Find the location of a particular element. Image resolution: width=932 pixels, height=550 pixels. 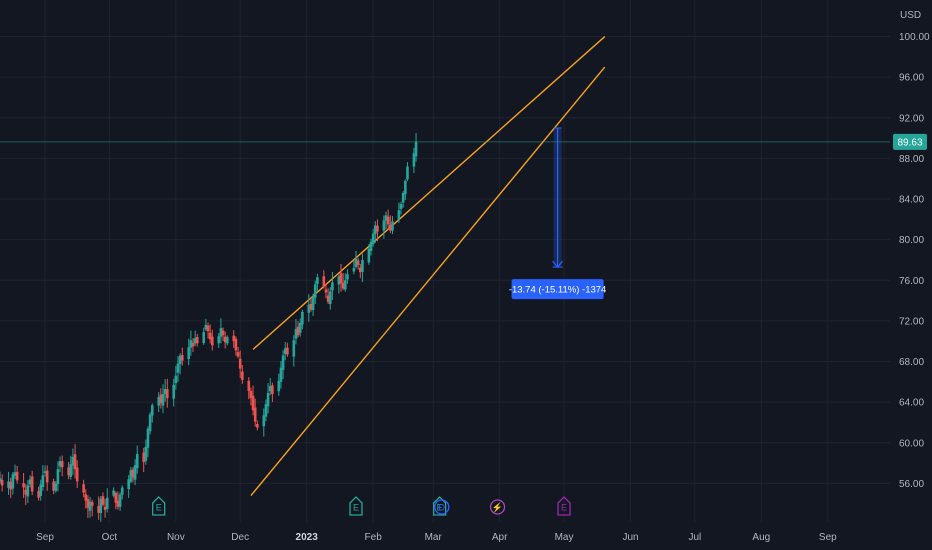

event-dividend-icon: D is located at coordinates (442, 507).